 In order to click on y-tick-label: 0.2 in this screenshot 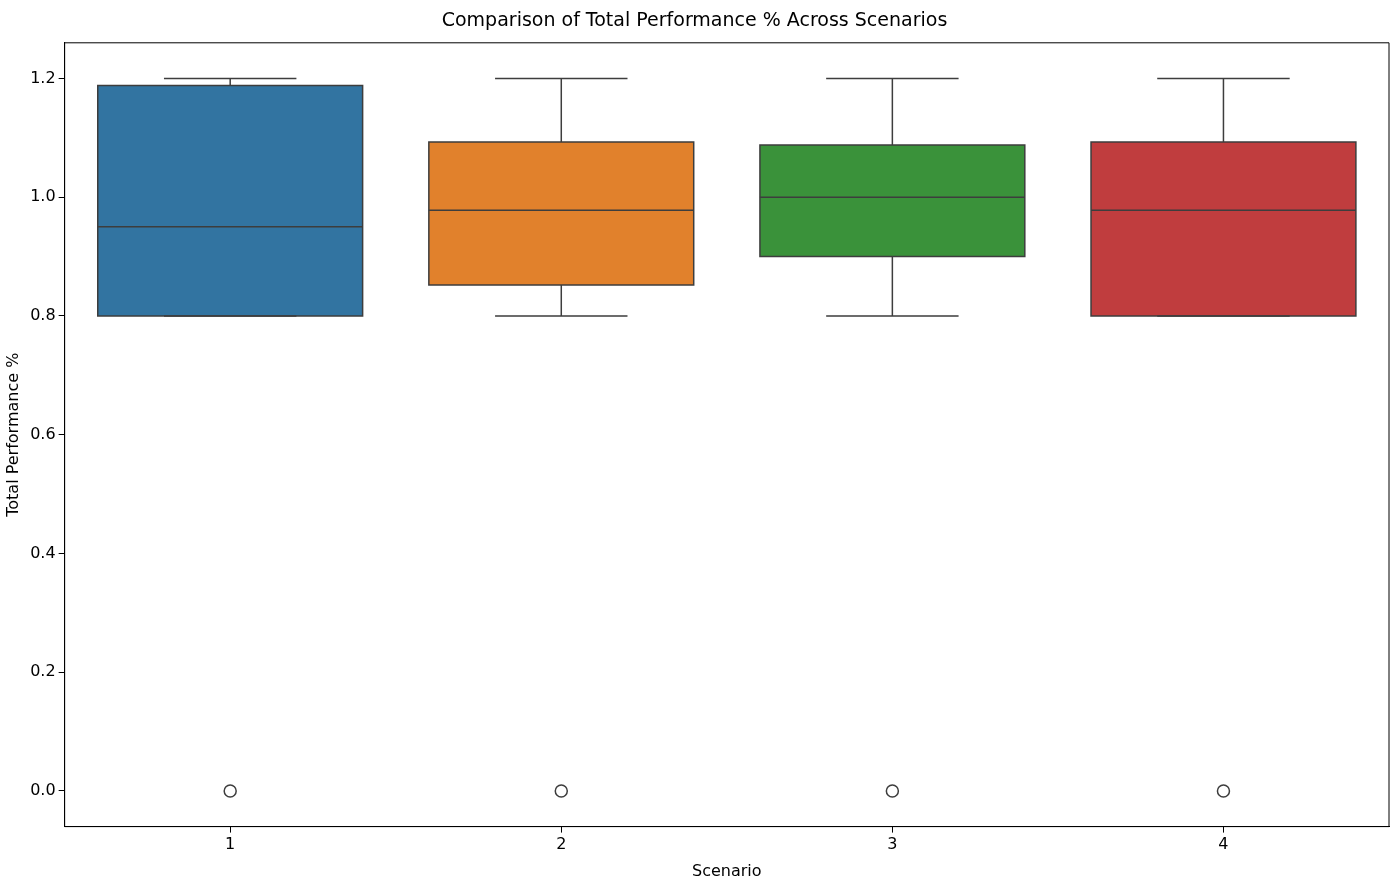, I will do `click(43, 671)`.